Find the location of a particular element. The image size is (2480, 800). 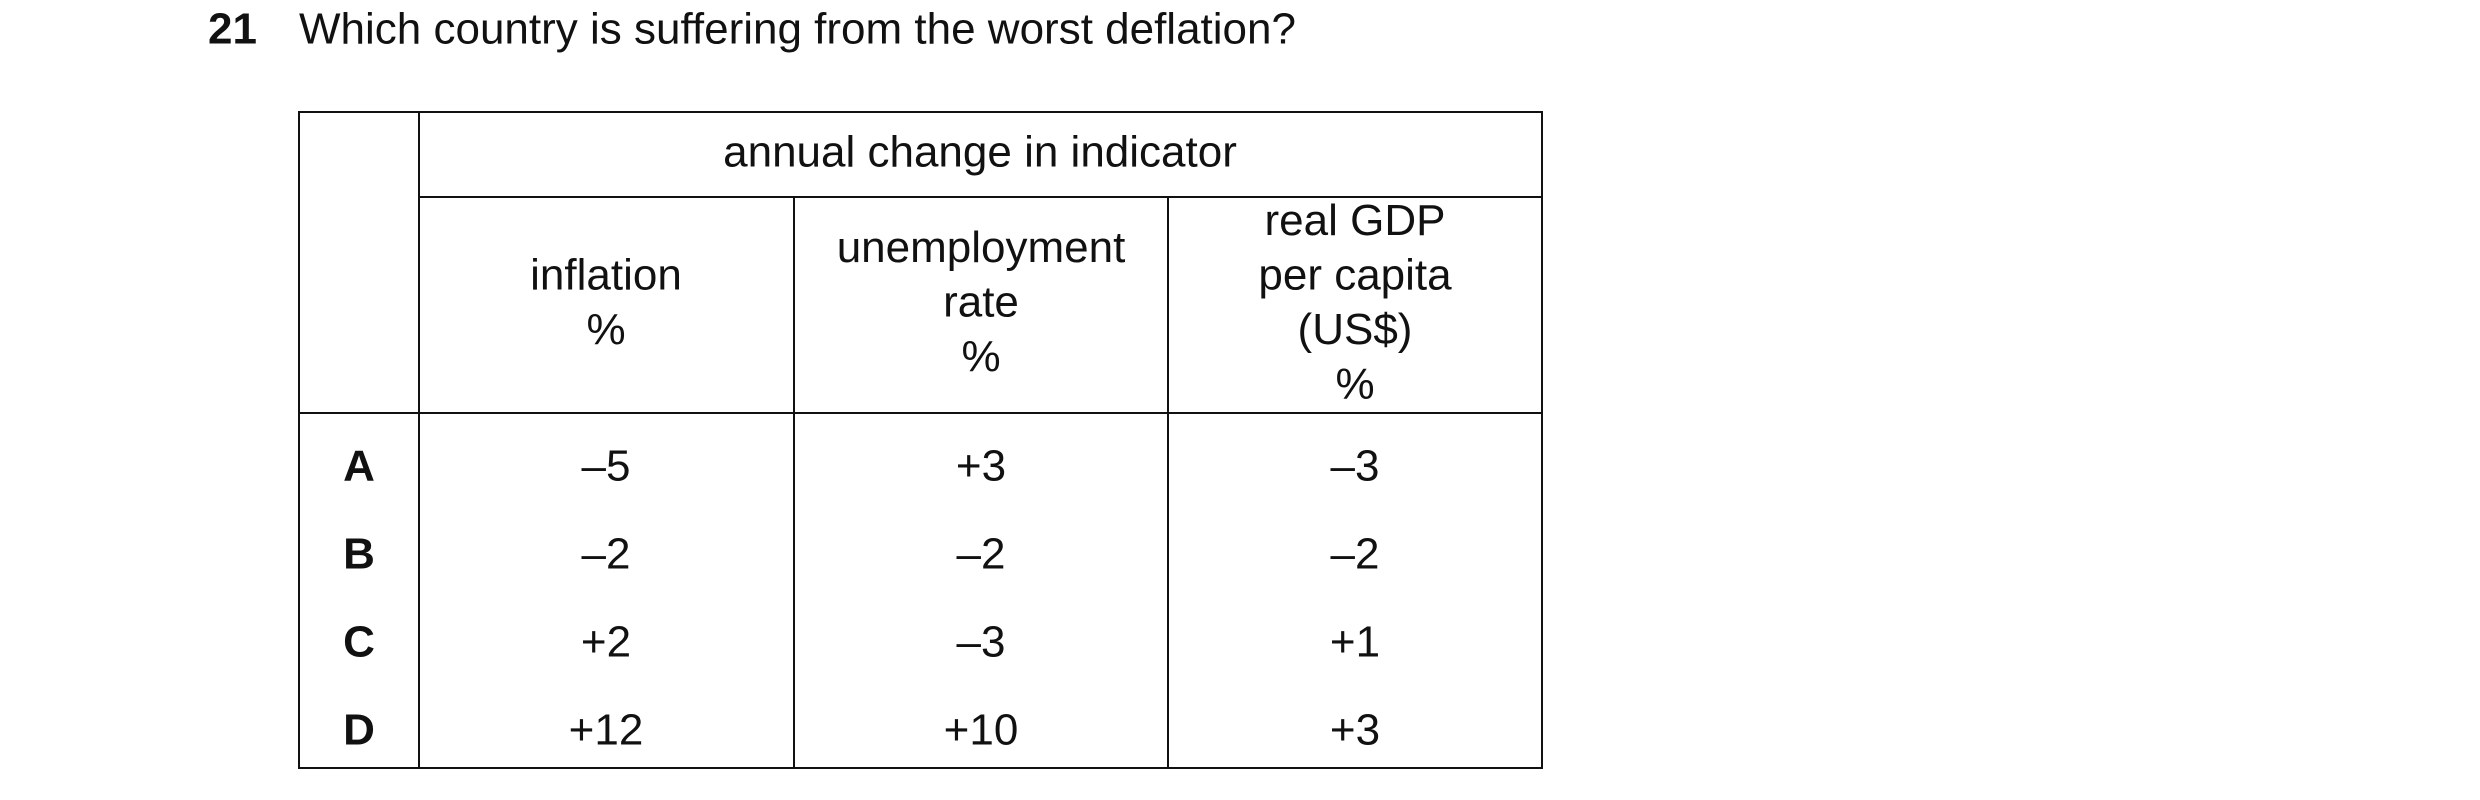

question-number: 21 is located at coordinates (232, 29).